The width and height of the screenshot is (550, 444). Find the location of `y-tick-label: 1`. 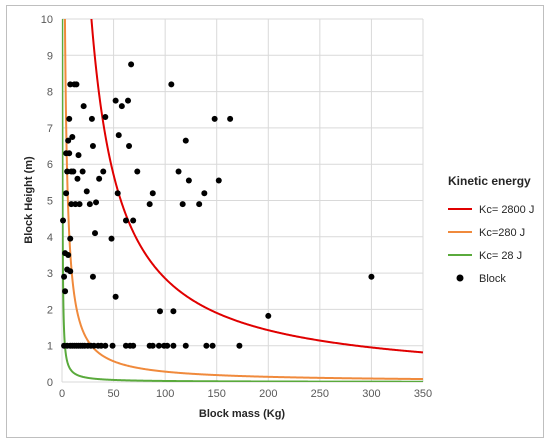

y-tick-label: 1 is located at coordinates (50, 347).